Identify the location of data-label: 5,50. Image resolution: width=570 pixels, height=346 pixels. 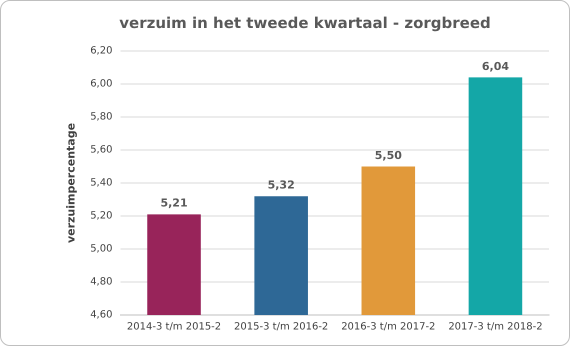
(388, 155).